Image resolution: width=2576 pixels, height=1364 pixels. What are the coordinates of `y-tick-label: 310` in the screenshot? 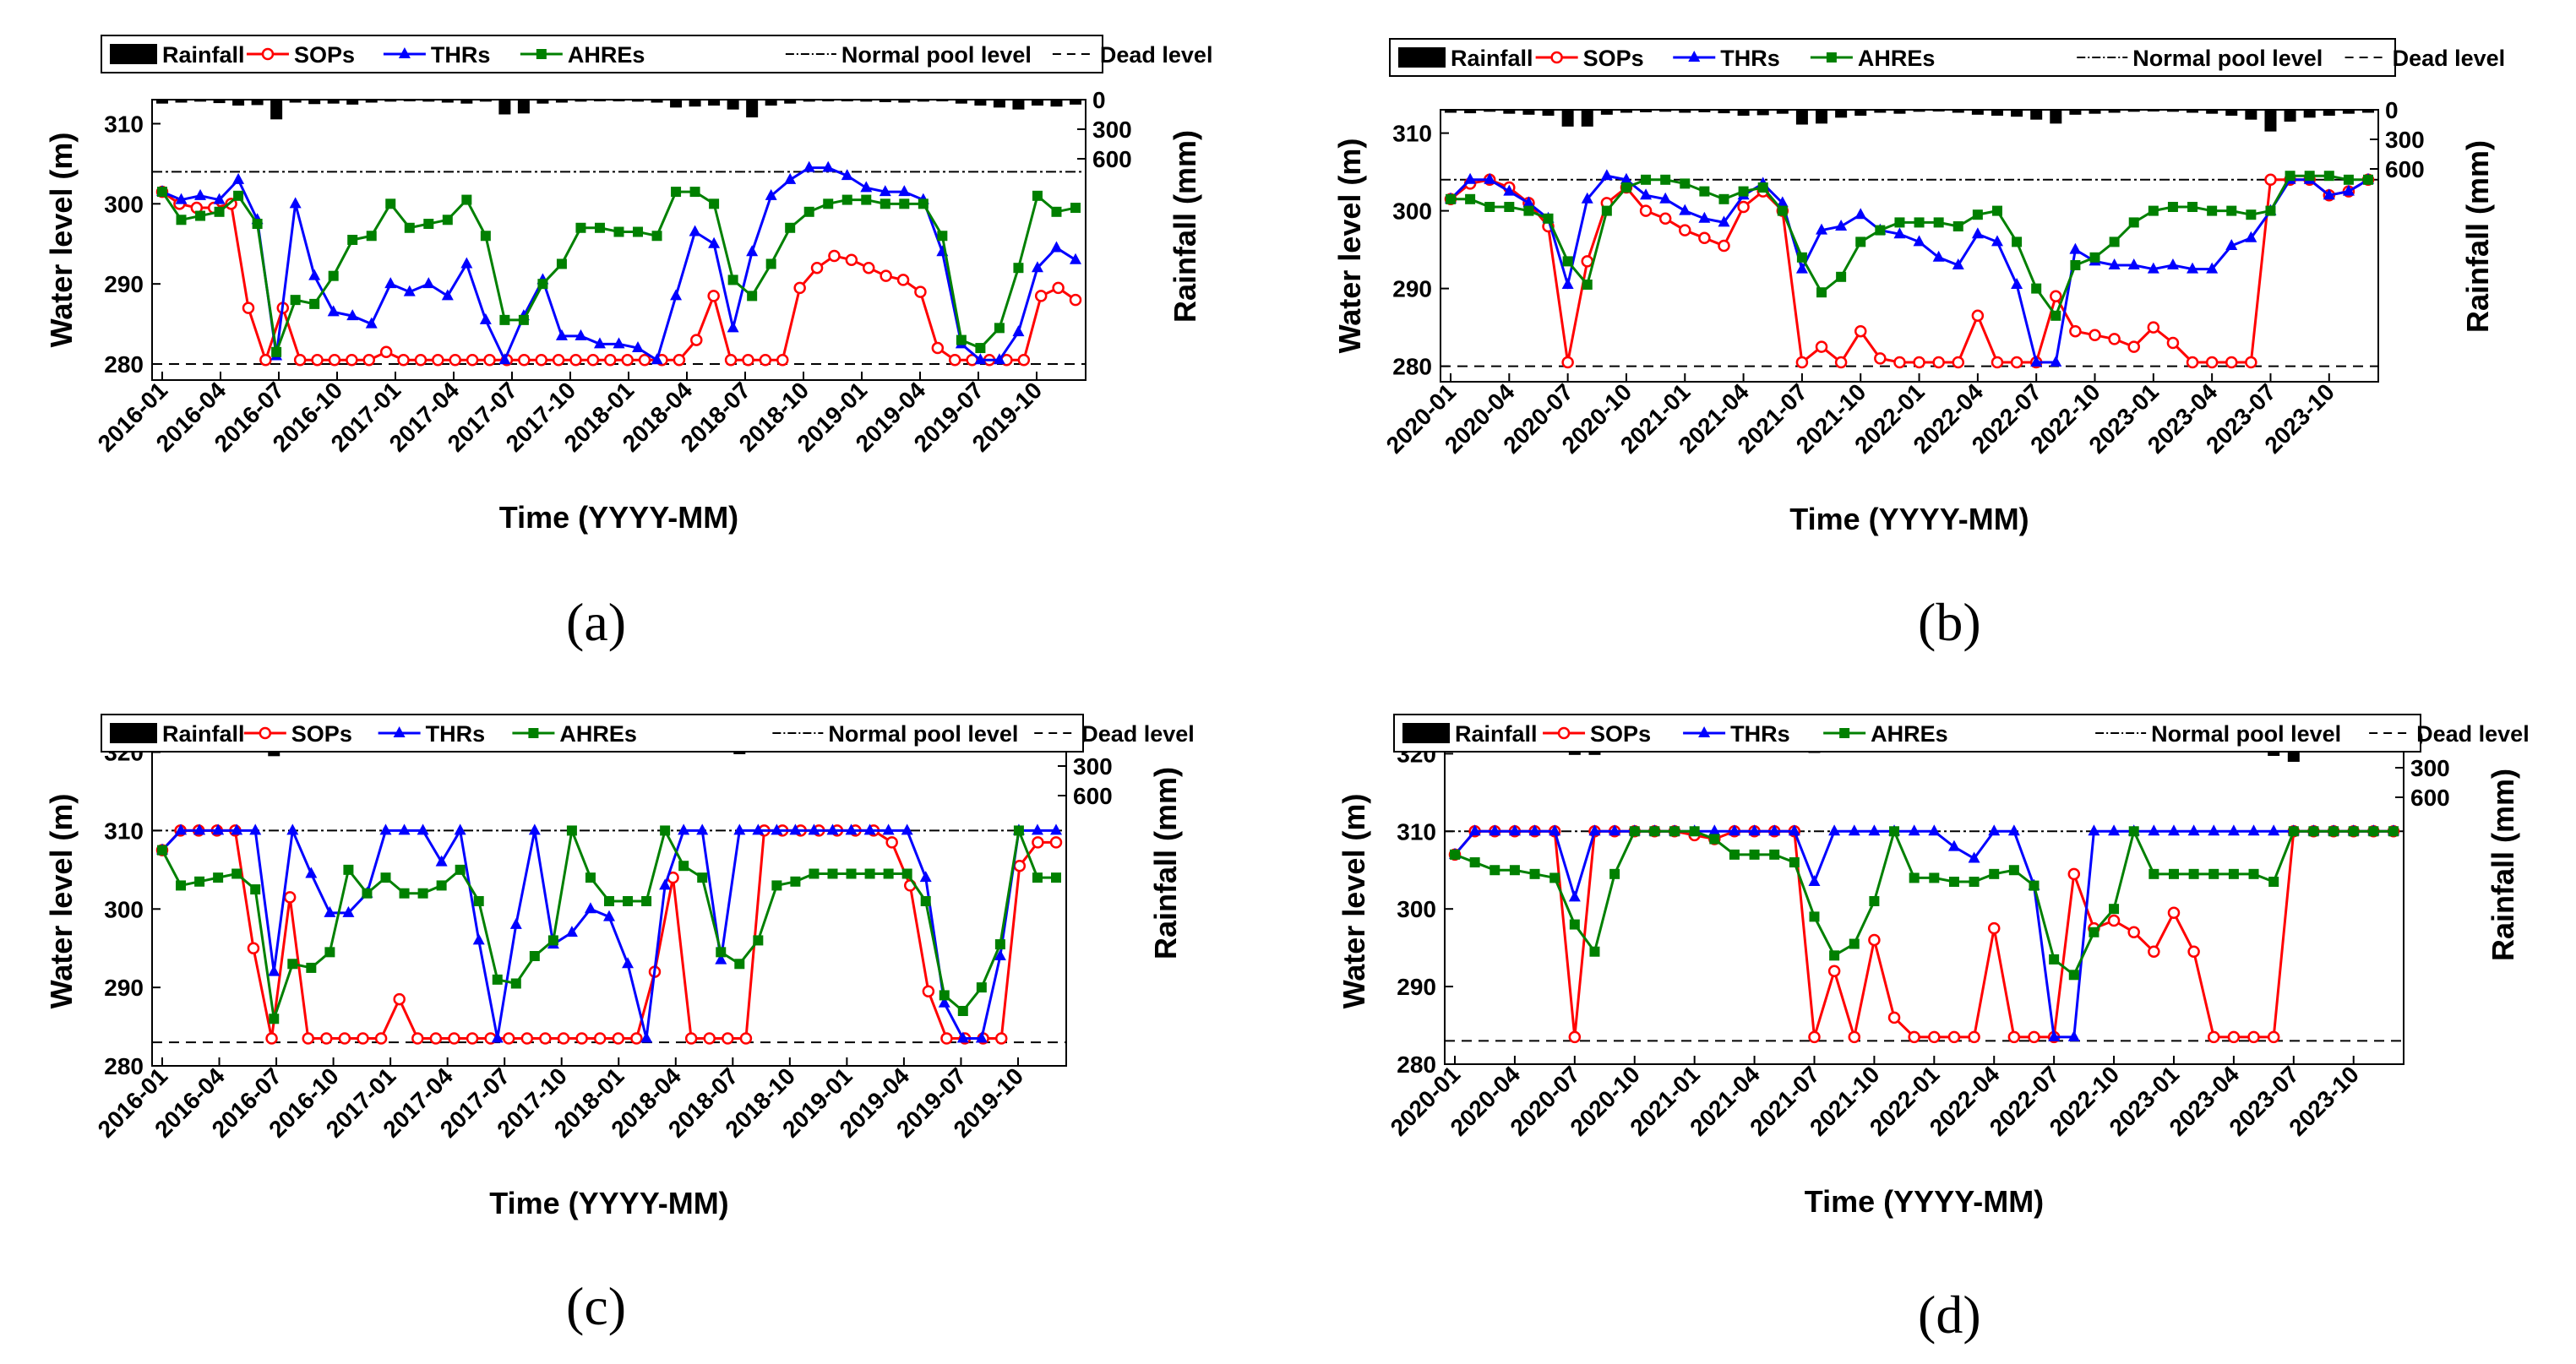 It's located at (124, 124).